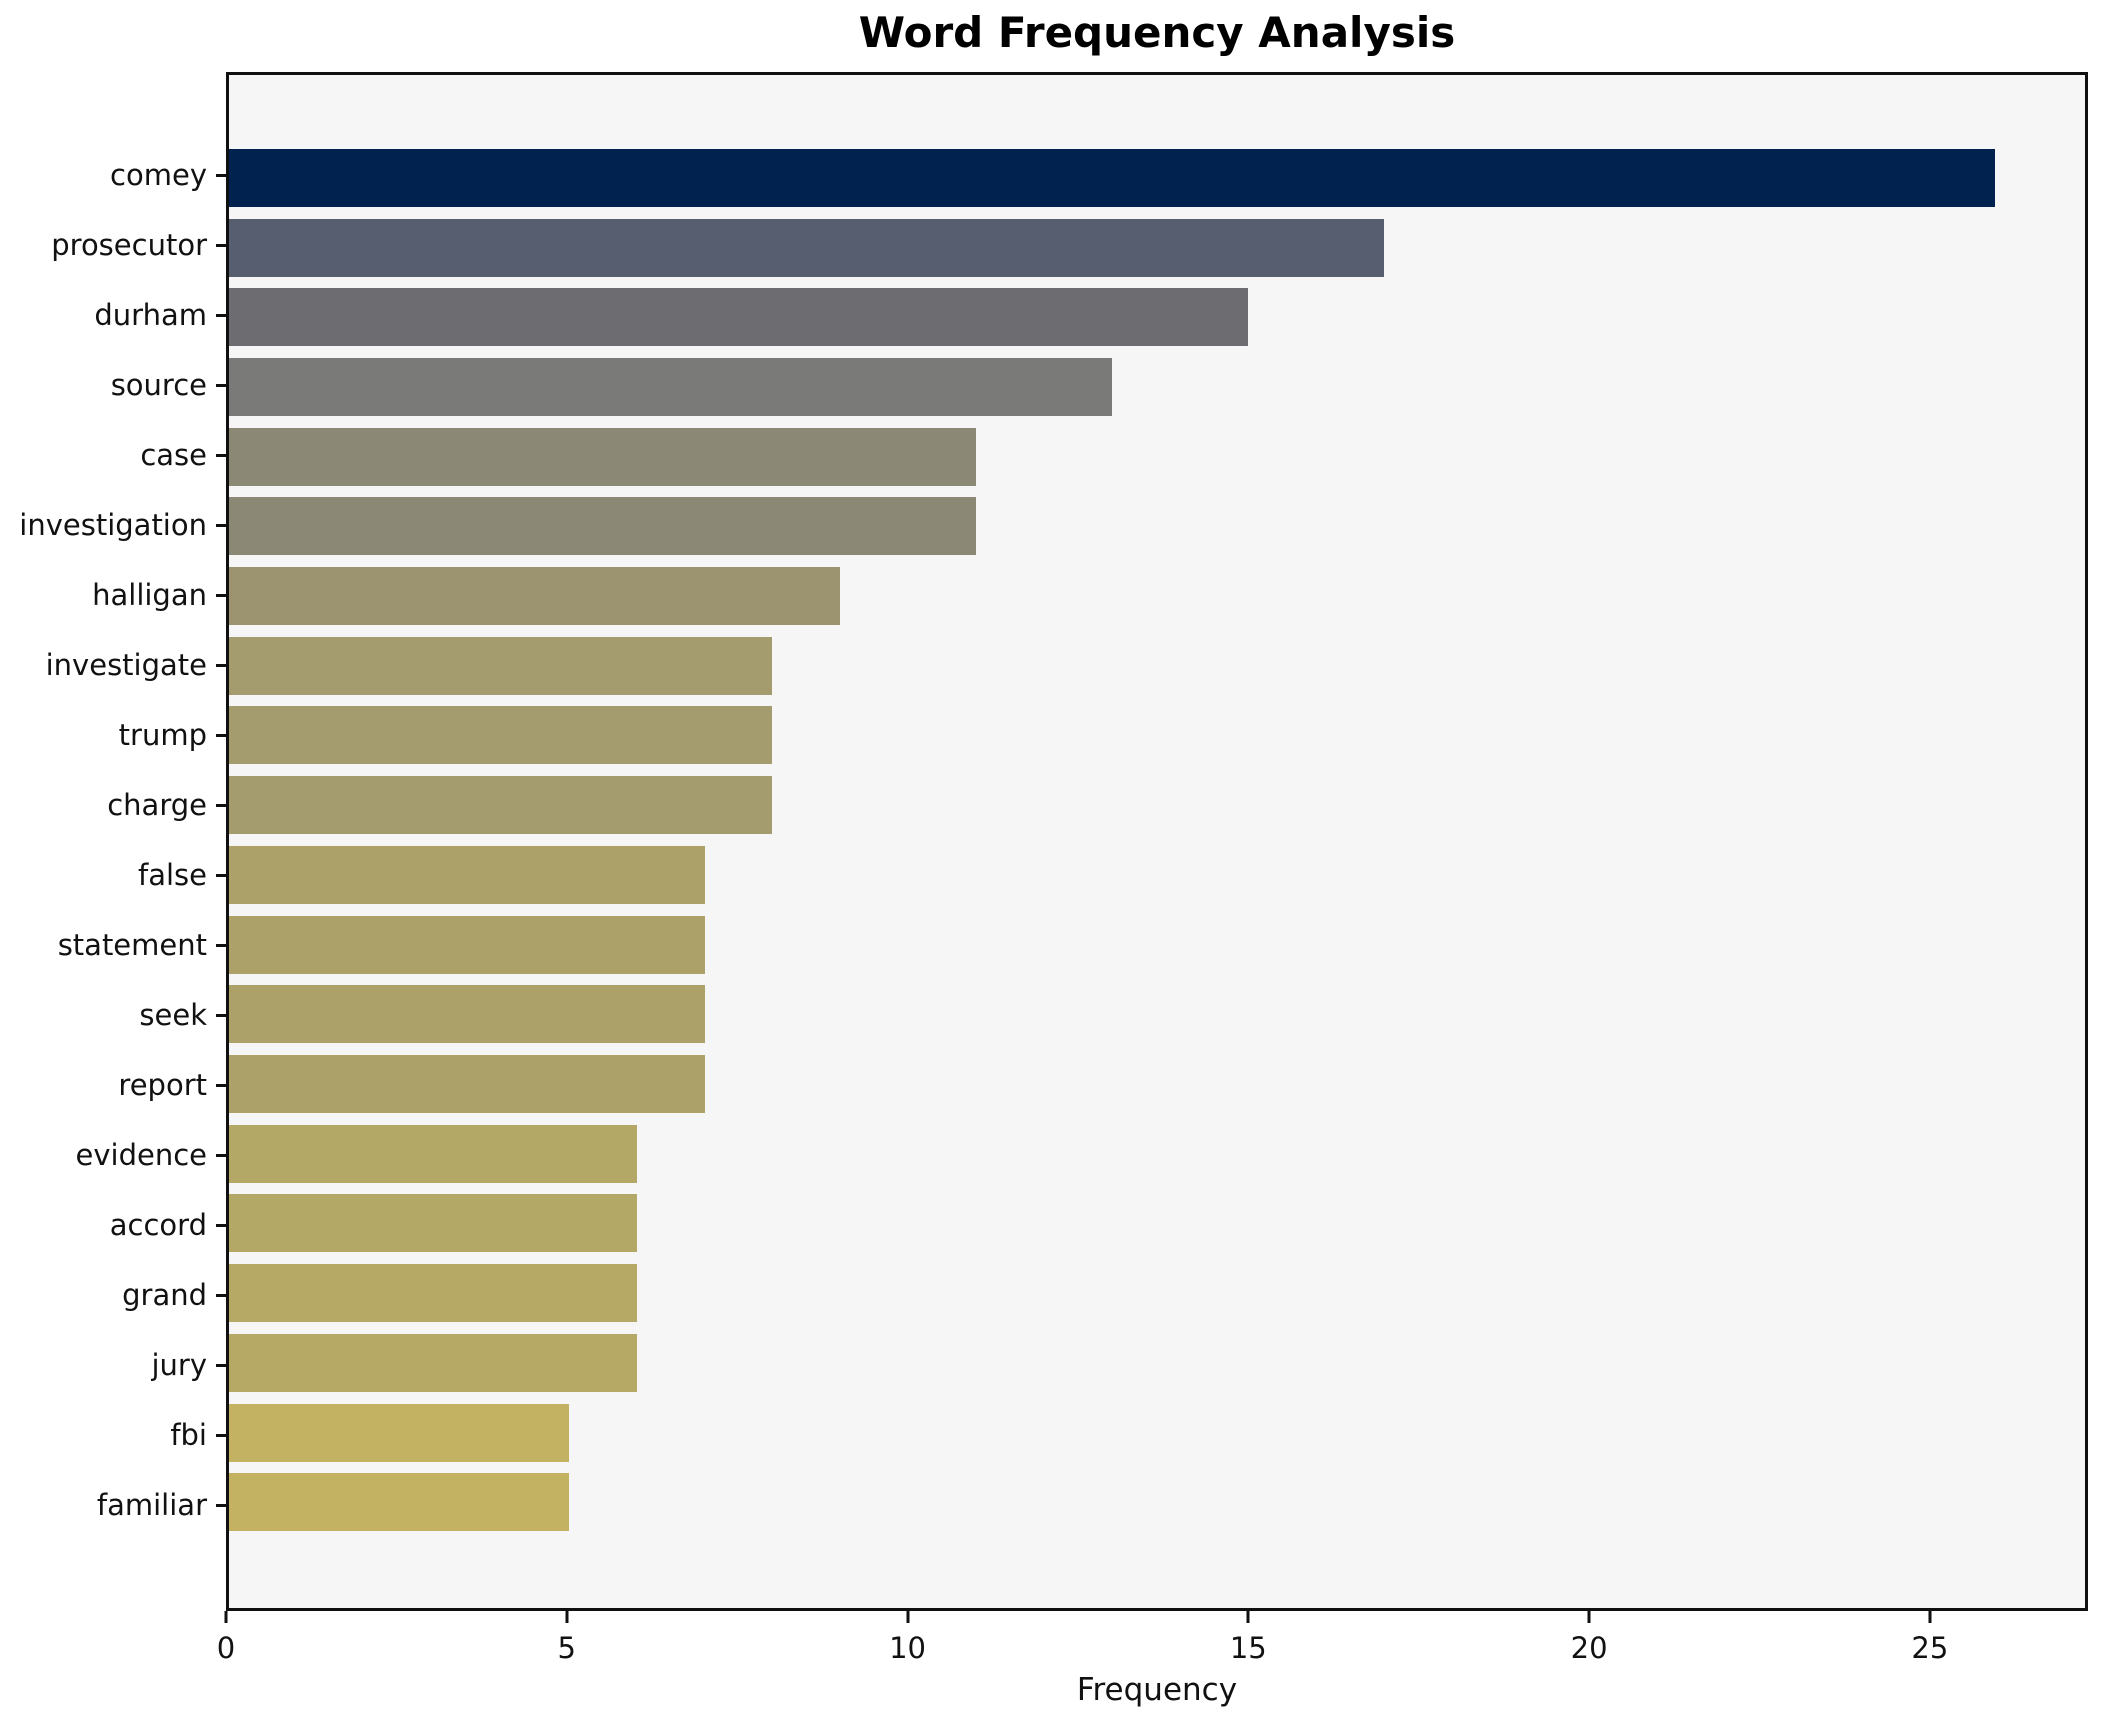  Describe the element at coordinates (113, 1015) in the screenshot. I see `y-label-row: seek` at that location.